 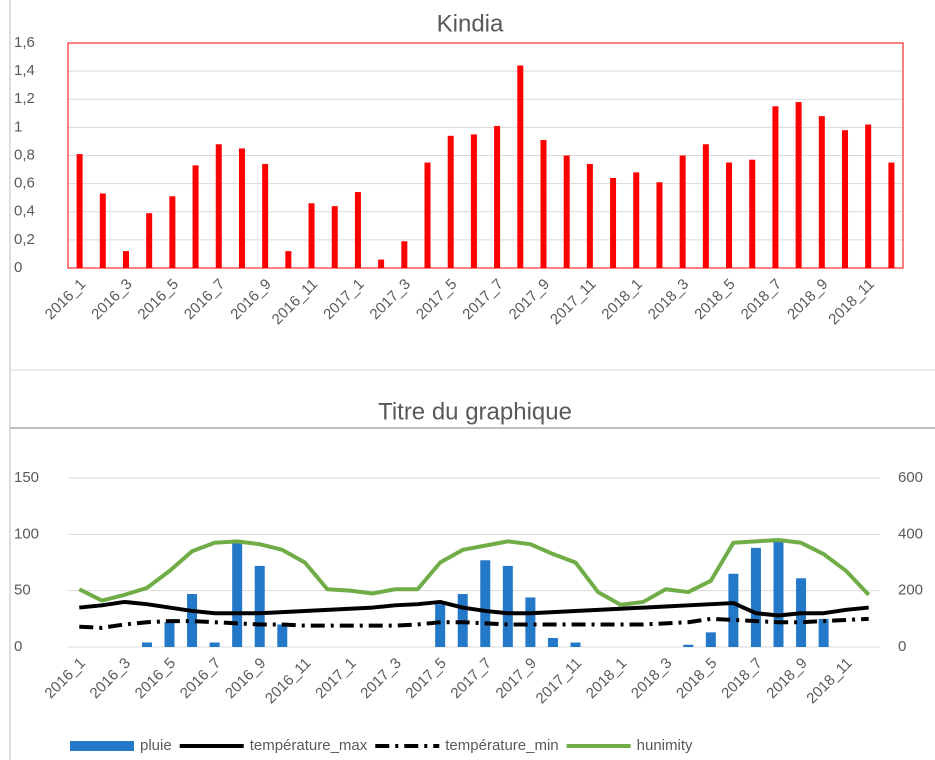 What do you see at coordinates (26, 477) in the screenshot?
I see `y-tick-label: 150` at bounding box center [26, 477].